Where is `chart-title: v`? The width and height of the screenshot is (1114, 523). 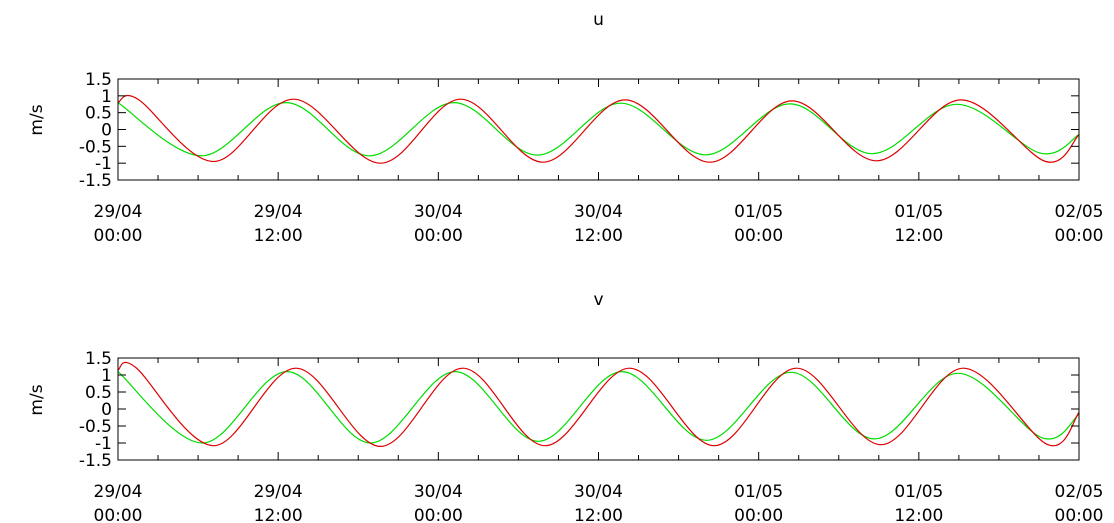
chart-title: v is located at coordinates (598, 300).